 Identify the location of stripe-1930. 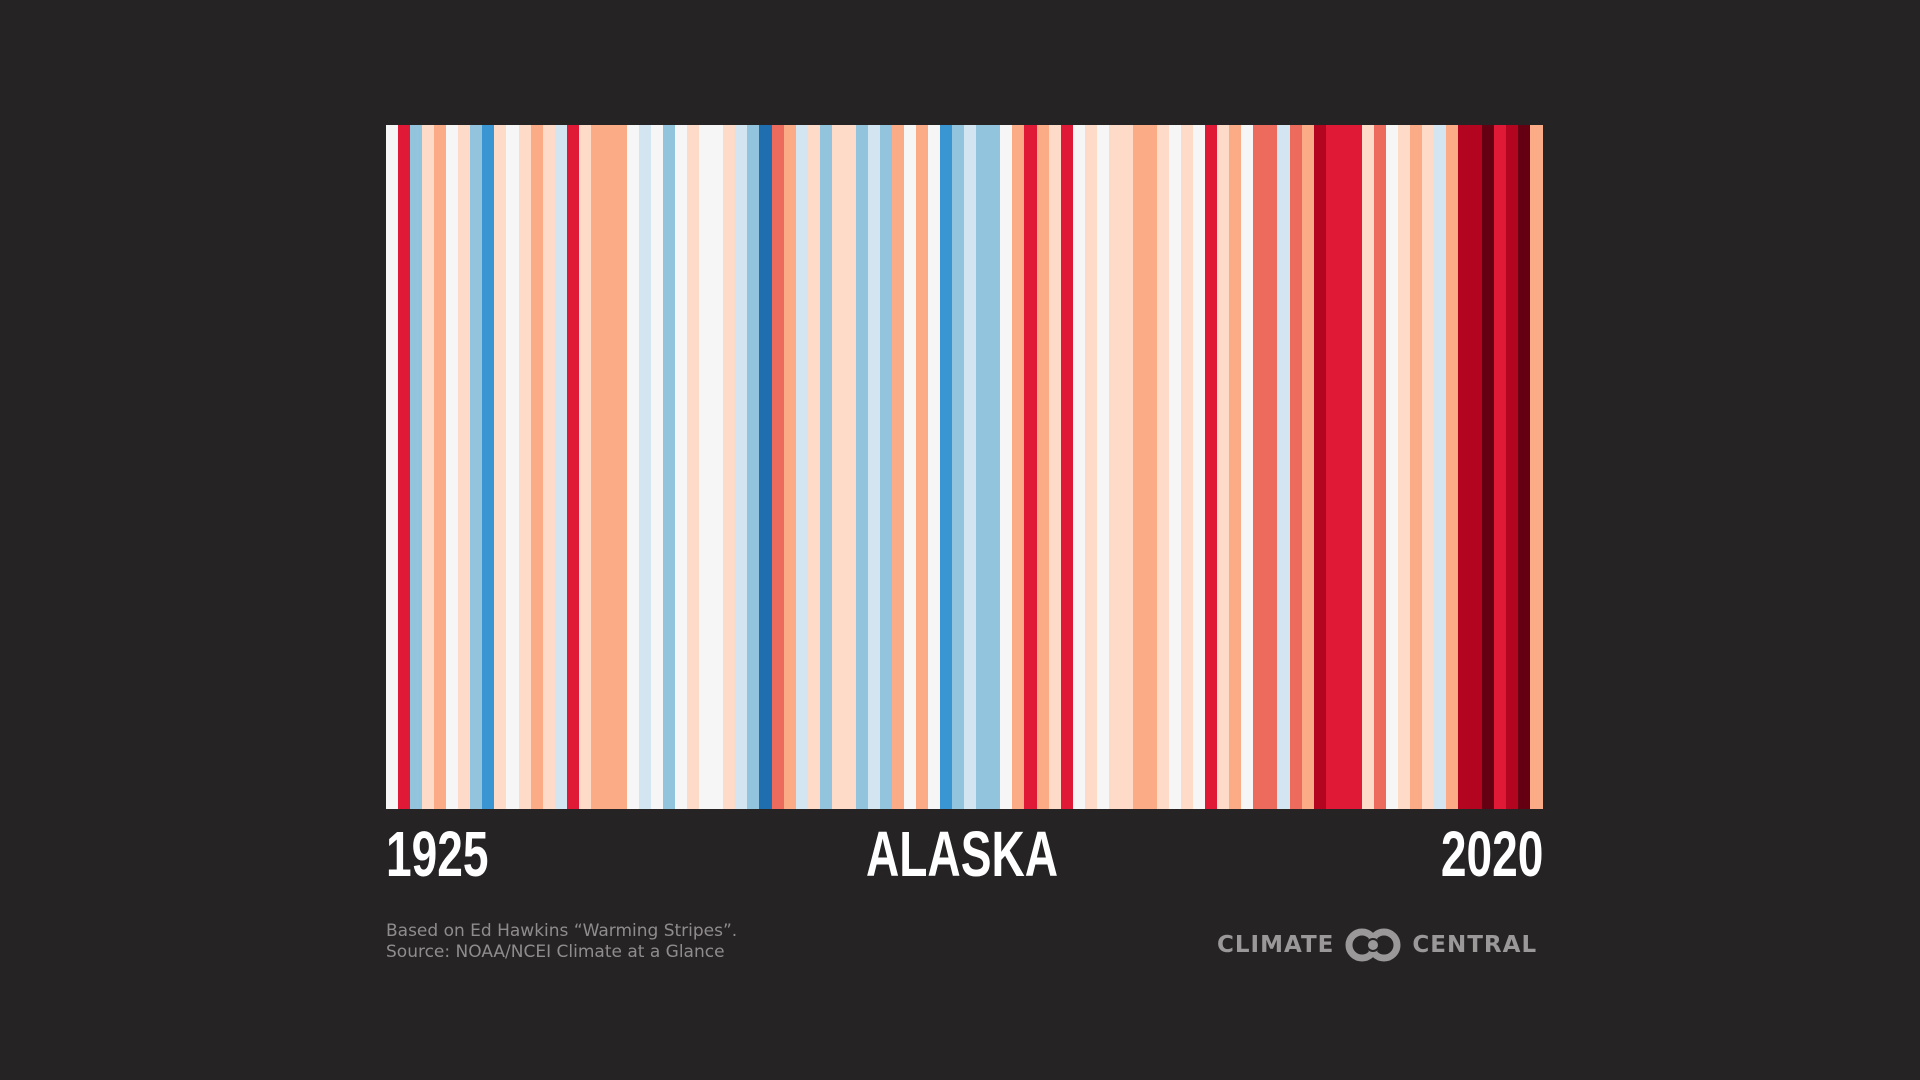
(452, 467).